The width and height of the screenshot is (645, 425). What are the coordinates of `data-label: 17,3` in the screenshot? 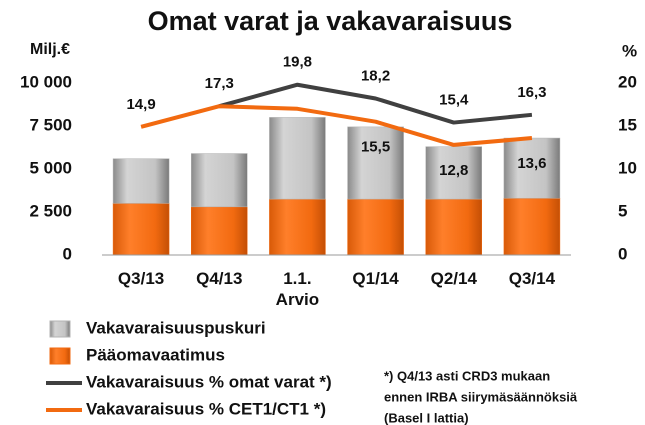 It's located at (219, 83).